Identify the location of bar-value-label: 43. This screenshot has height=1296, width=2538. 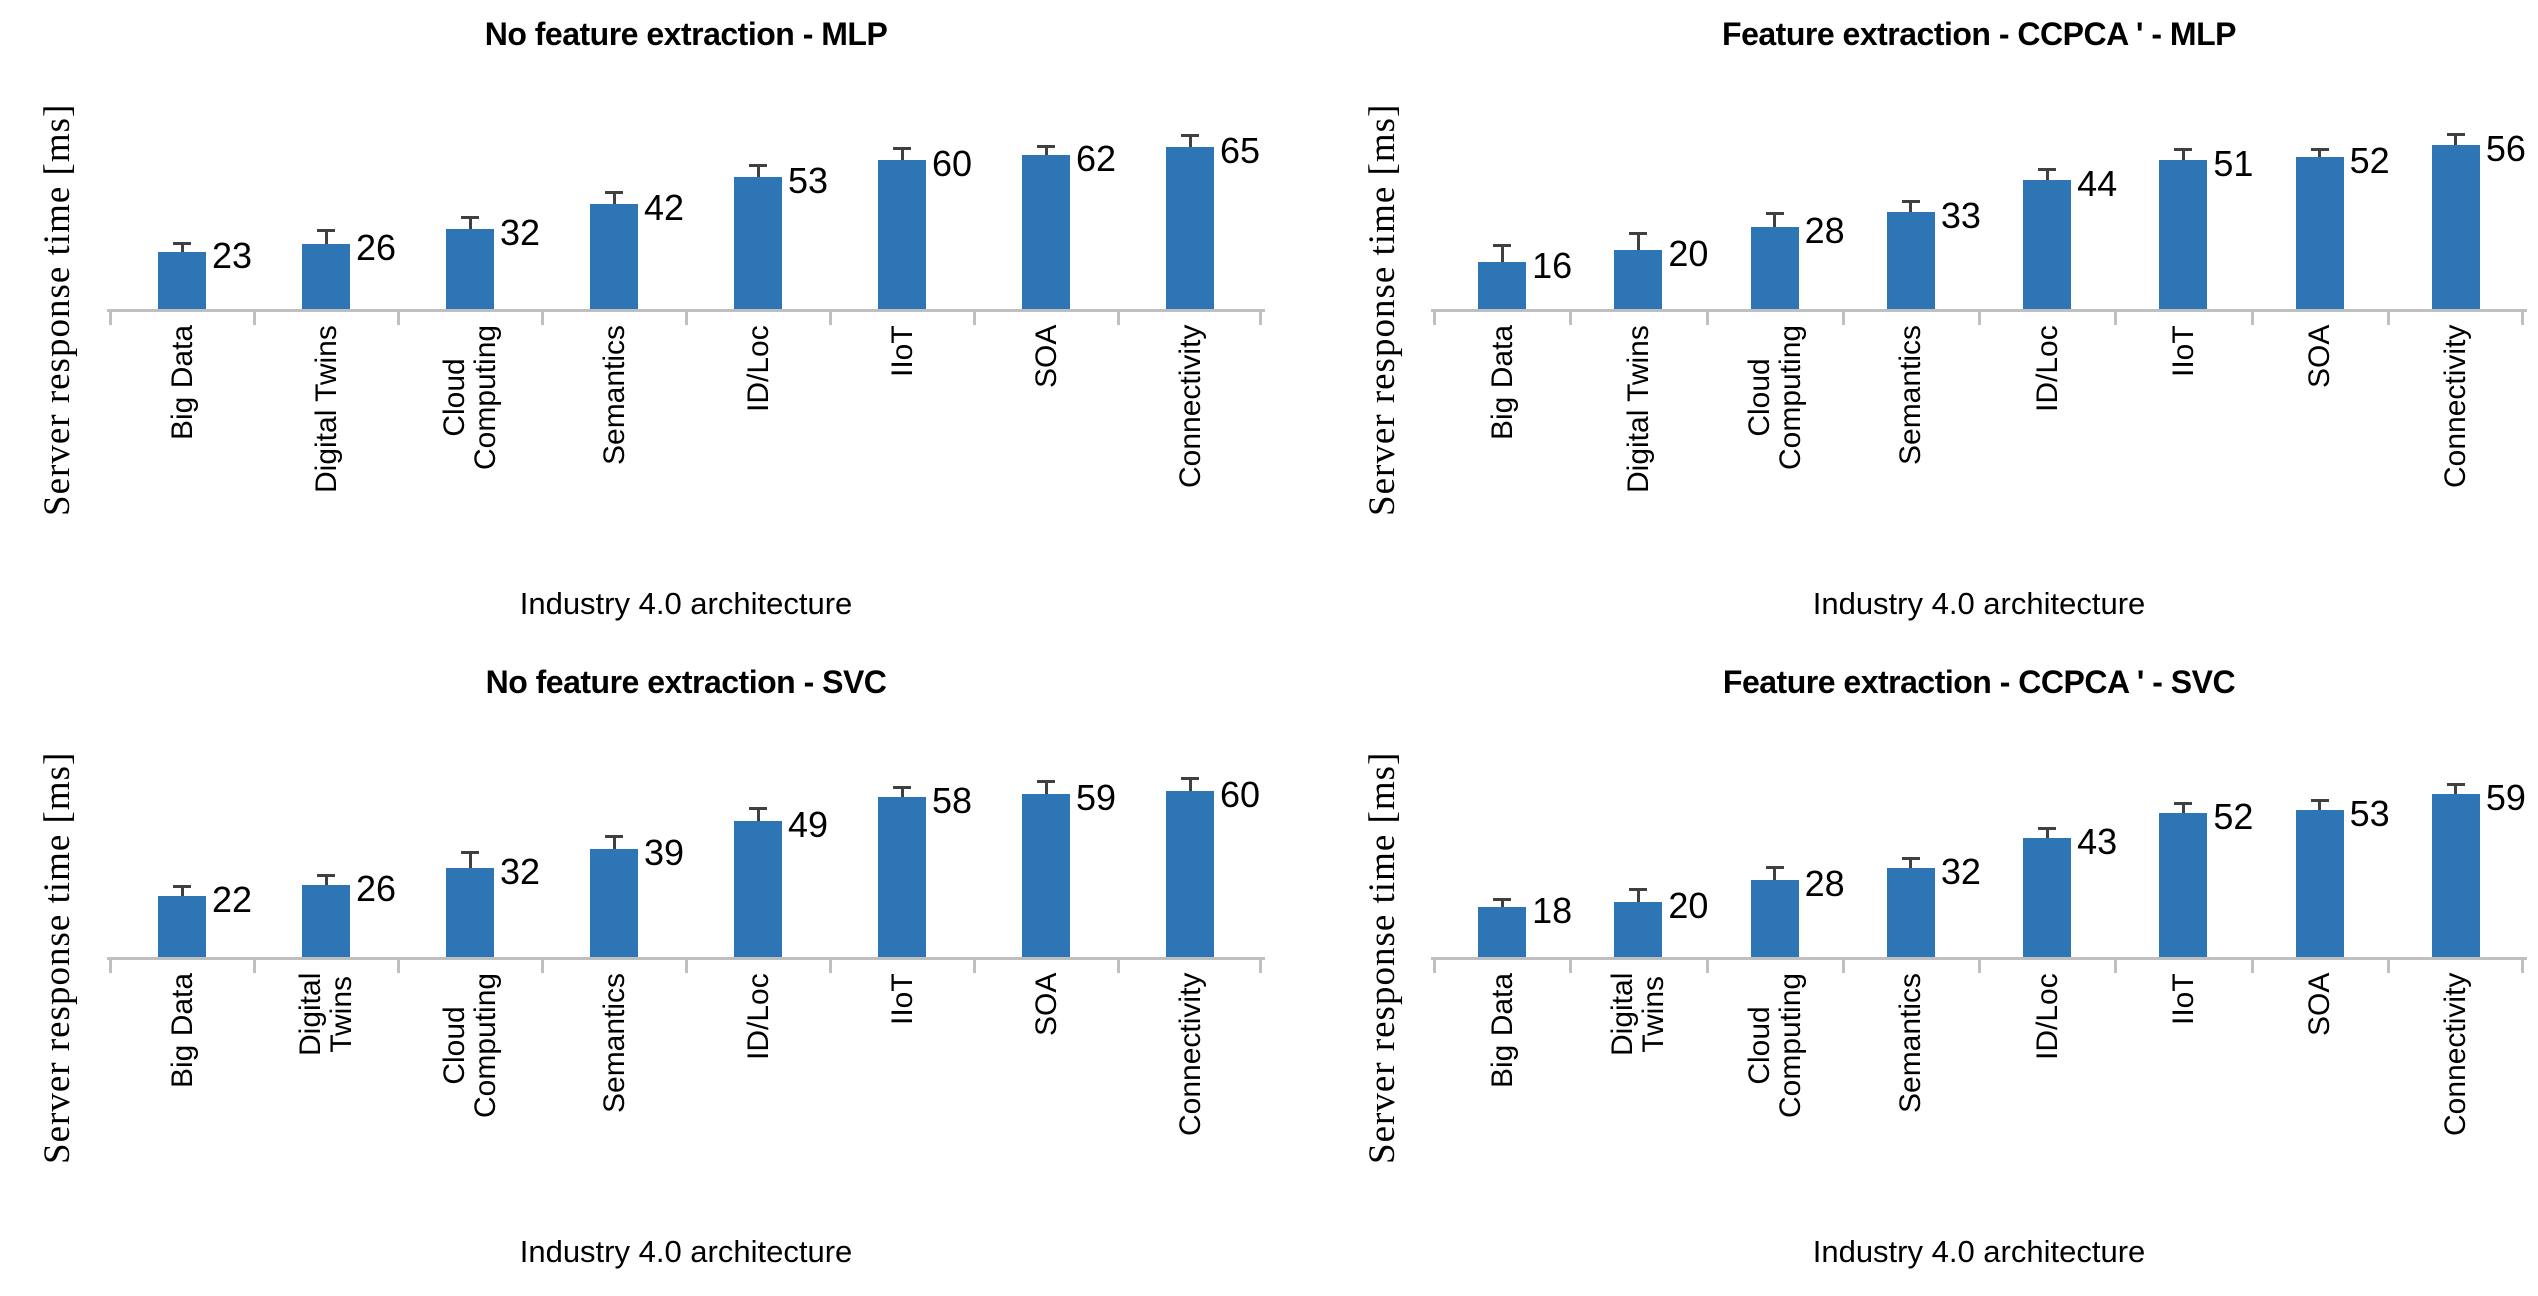
(2097, 841).